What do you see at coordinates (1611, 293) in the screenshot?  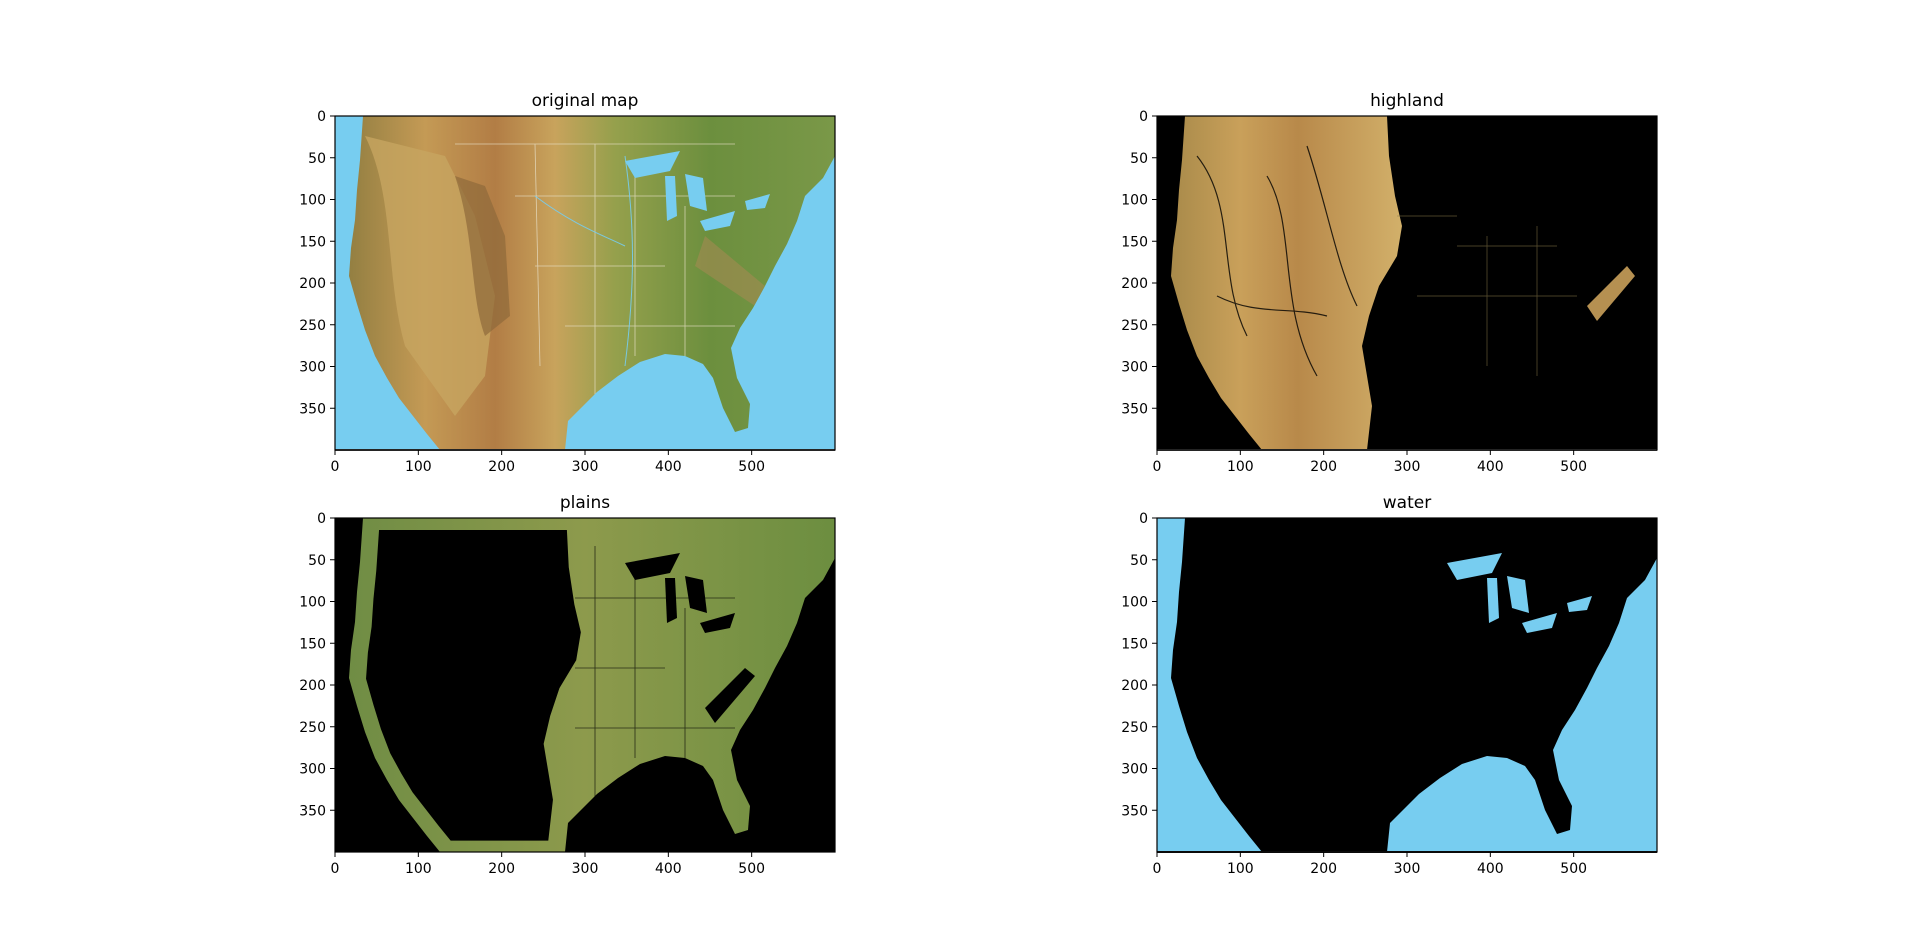 I see `appalachian-highland` at bounding box center [1611, 293].